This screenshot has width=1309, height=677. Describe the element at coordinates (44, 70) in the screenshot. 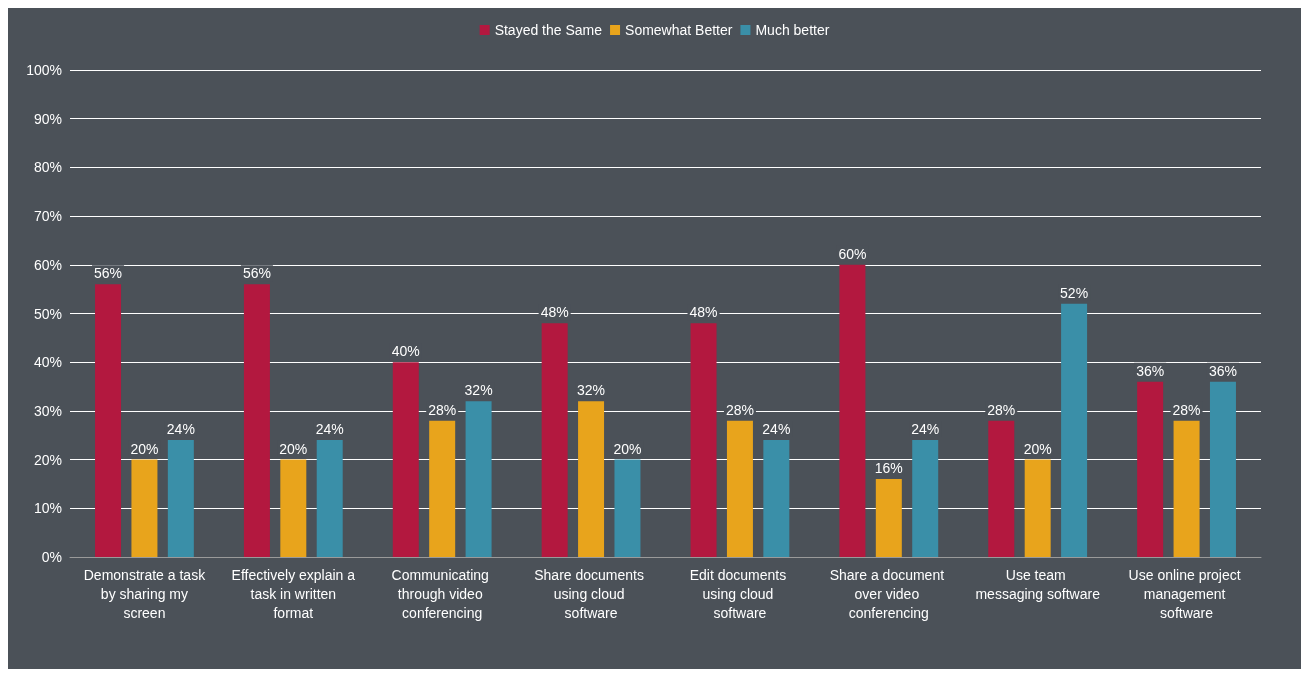

I see `y-tick-label: 100%` at that location.